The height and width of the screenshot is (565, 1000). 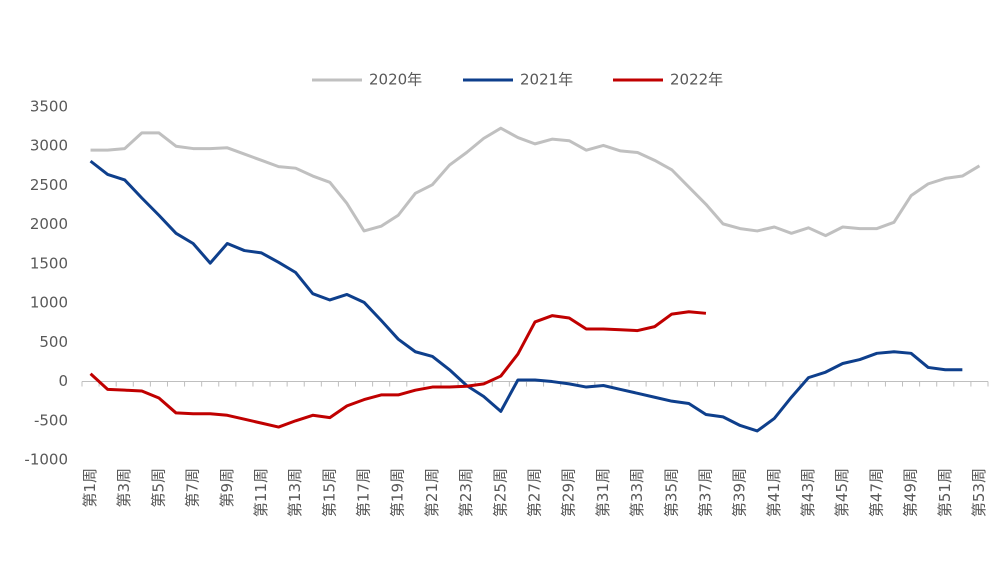 I want to click on x-tick-label: 第15周, so click(x=329, y=492).